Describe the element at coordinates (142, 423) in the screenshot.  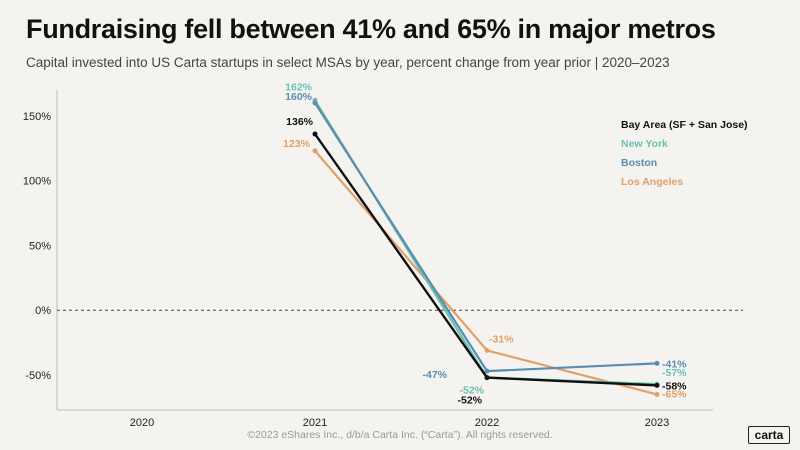
I see `x-tick-label: 2020` at that location.